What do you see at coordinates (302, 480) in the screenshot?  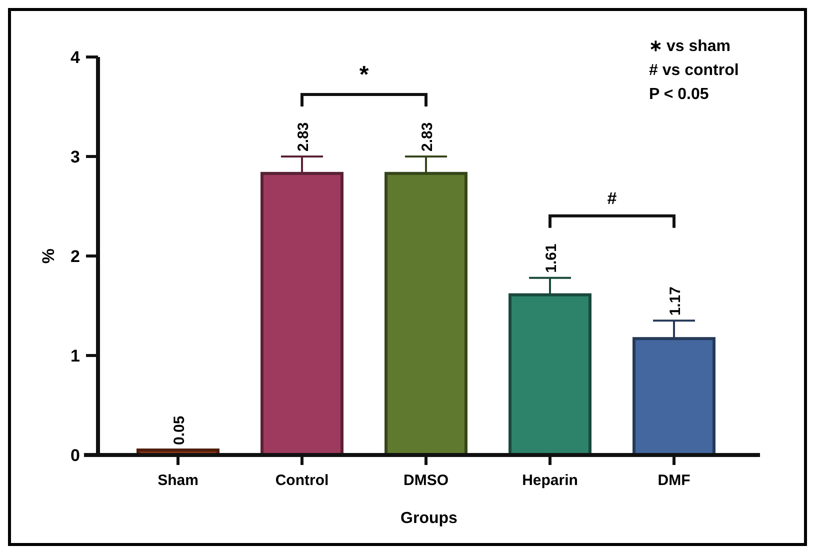 I see `x-tick-label: Control` at bounding box center [302, 480].